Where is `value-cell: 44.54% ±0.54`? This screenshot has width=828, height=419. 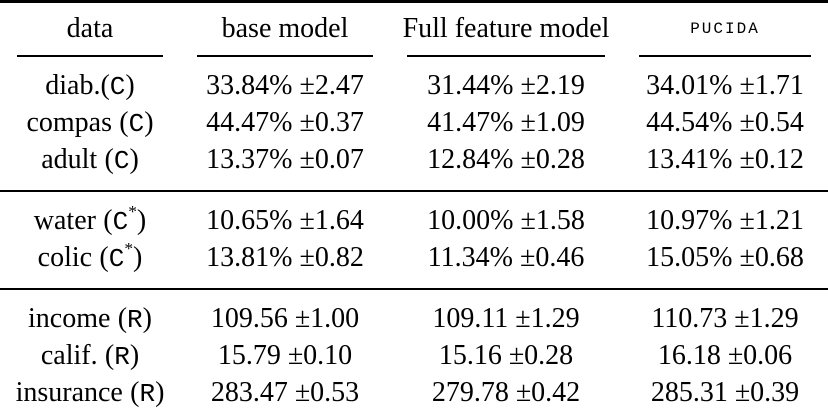 value-cell: 44.54% ±0.54 is located at coordinates (725, 122).